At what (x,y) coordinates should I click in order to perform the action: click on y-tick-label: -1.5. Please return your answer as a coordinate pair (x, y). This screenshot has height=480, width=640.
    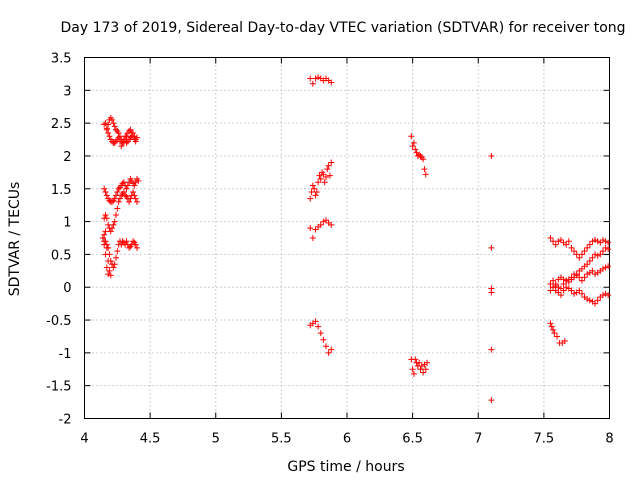
    Looking at the image, I should click on (58, 387).